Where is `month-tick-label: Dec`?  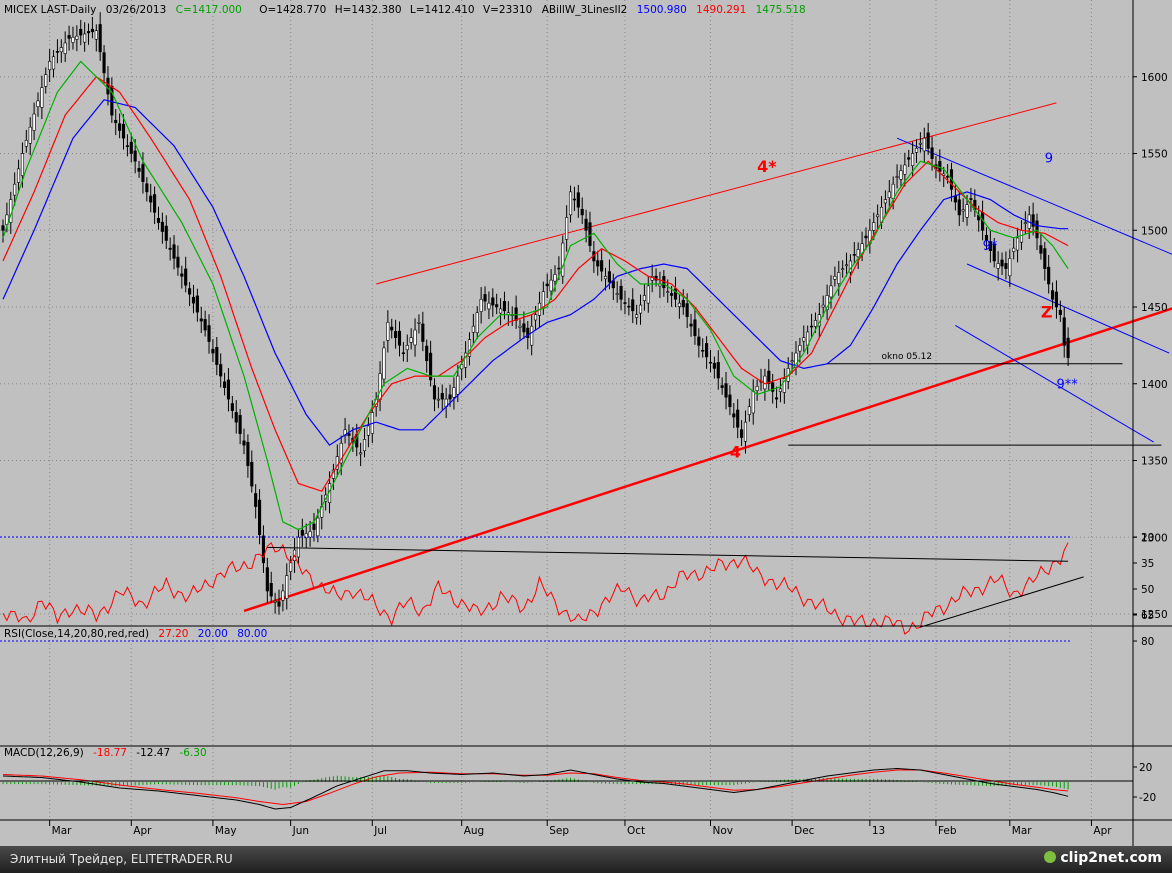
month-tick-label: Dec is located at coordinates (804, 831).